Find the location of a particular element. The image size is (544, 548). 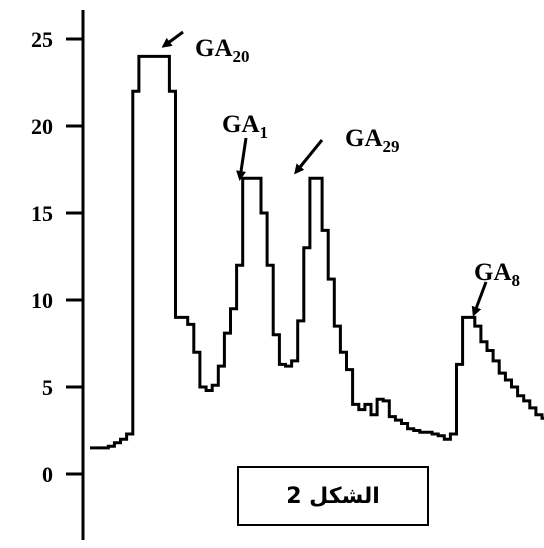

y-tick-label: 10 is located at coordinates (42, 300).